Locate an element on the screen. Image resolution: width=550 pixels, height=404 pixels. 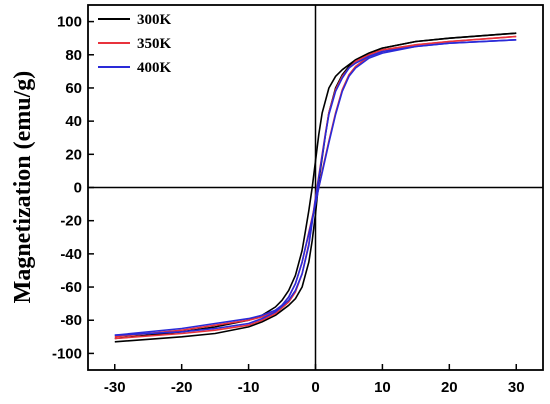
y-tick-label: -80 is located at coordinates (71, 320).